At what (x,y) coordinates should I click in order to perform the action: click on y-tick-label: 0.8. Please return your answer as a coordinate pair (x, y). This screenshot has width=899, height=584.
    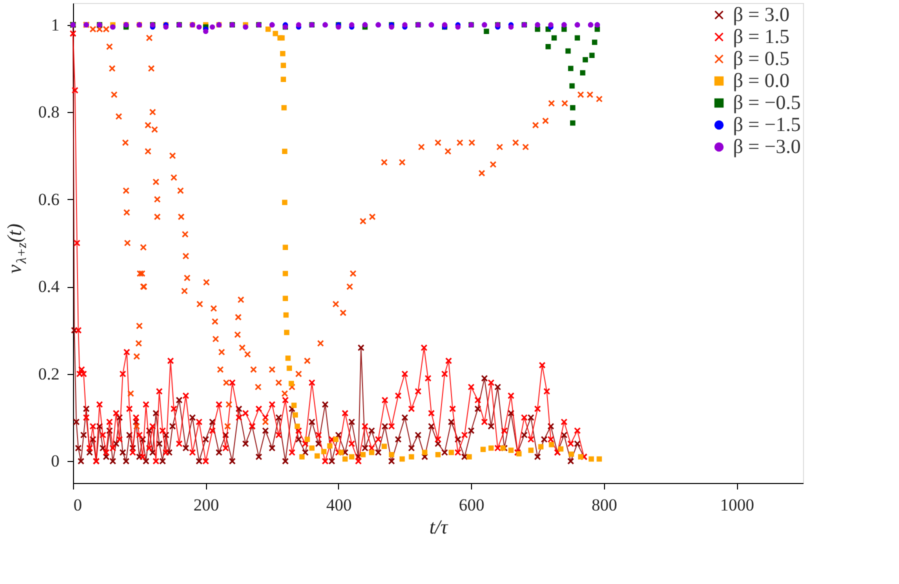
    Looking at the image, I should click on (49, 112).